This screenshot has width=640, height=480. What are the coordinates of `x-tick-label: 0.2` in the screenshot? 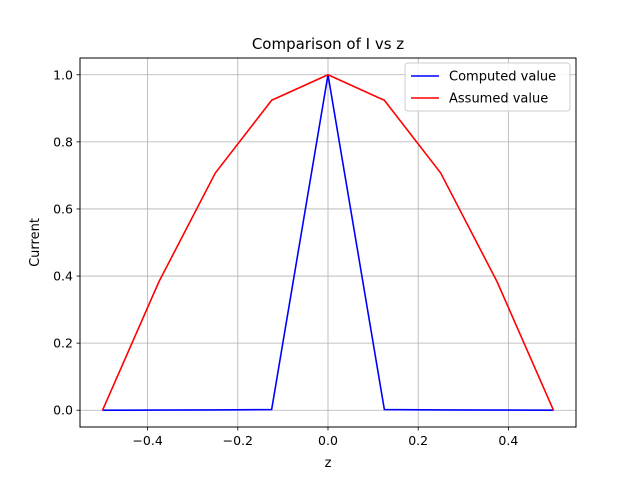 It's located at (418, 440).